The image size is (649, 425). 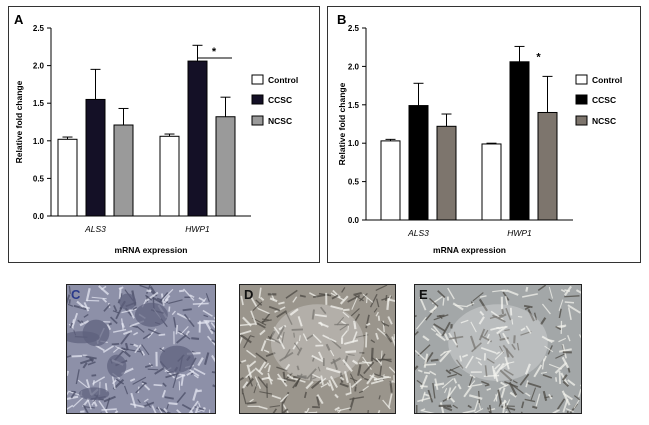 I want to click on micrograph-d: D, so click(x=317, y=349).